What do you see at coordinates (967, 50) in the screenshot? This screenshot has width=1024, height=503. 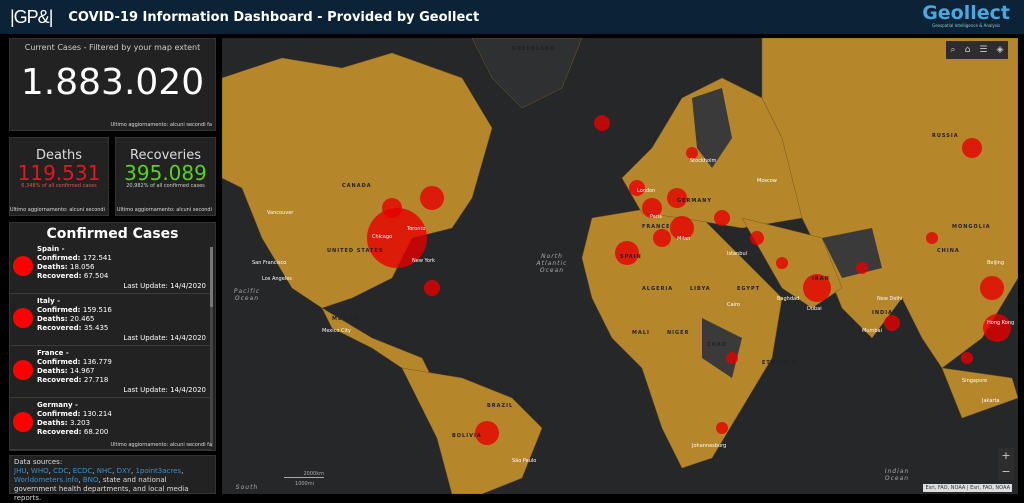 I see `home-icon: ⌂` at bounding box center [967, 50].